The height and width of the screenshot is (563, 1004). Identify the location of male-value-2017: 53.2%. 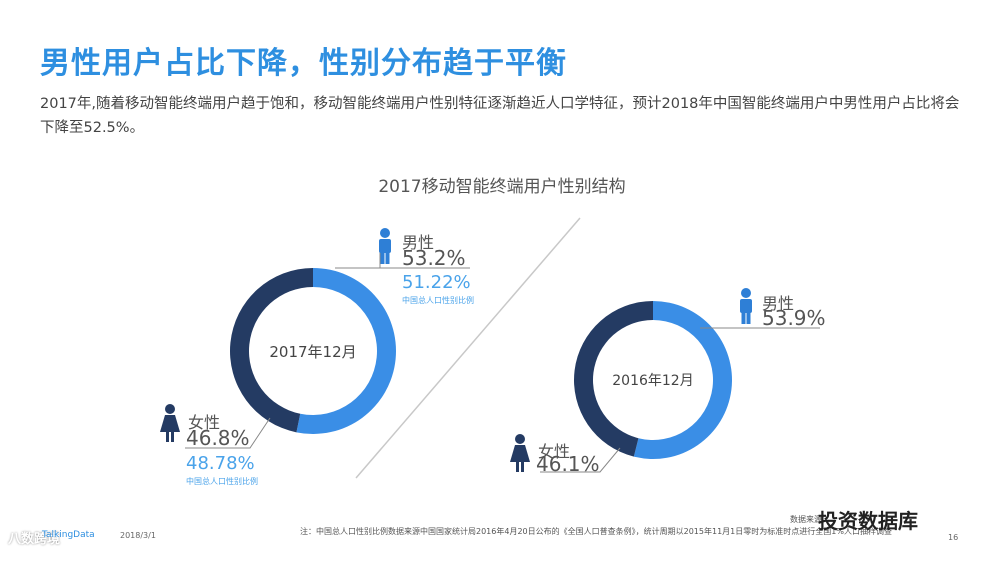
(434, 258).